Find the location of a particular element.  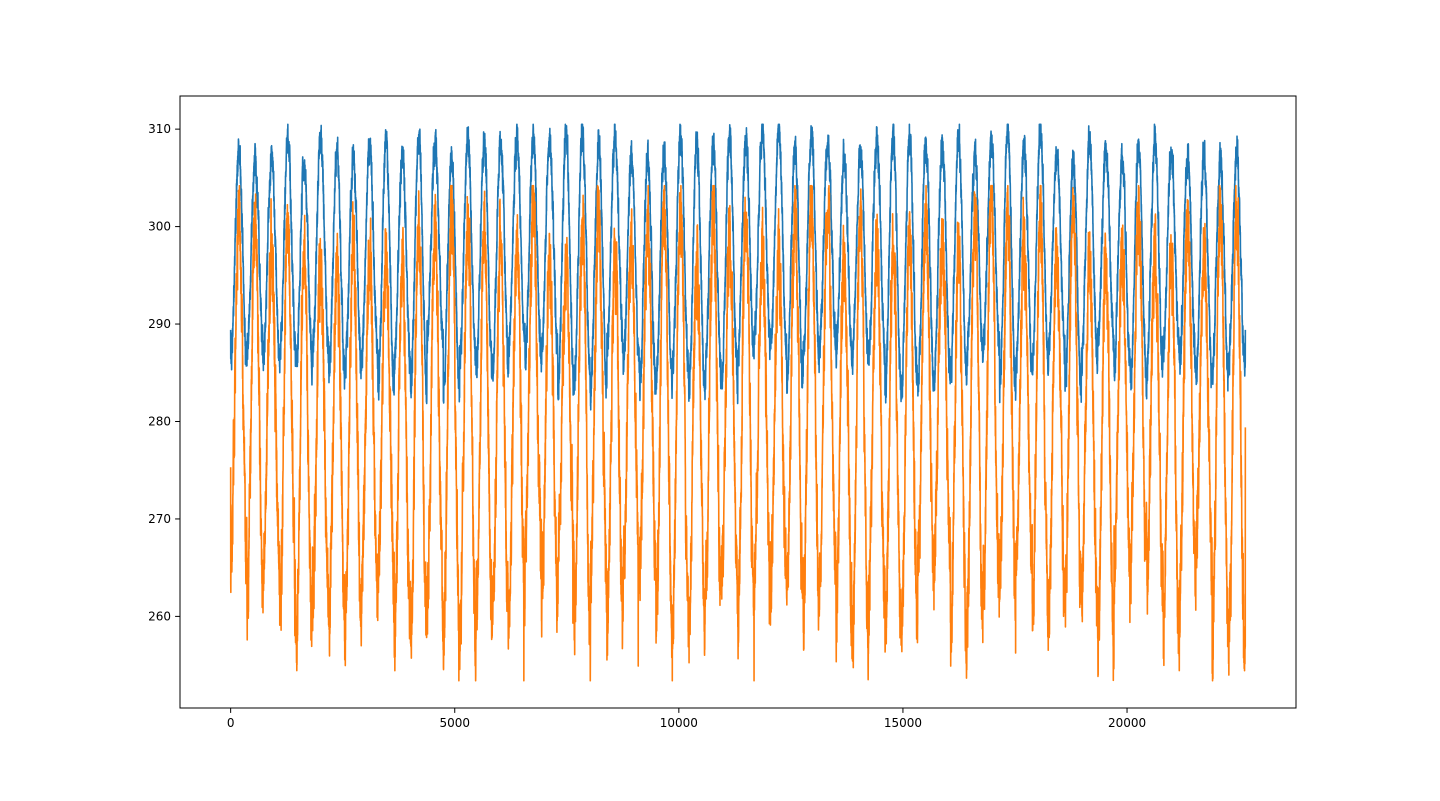

x-tick-label: 20000 is located at coordinates (1127, 723).